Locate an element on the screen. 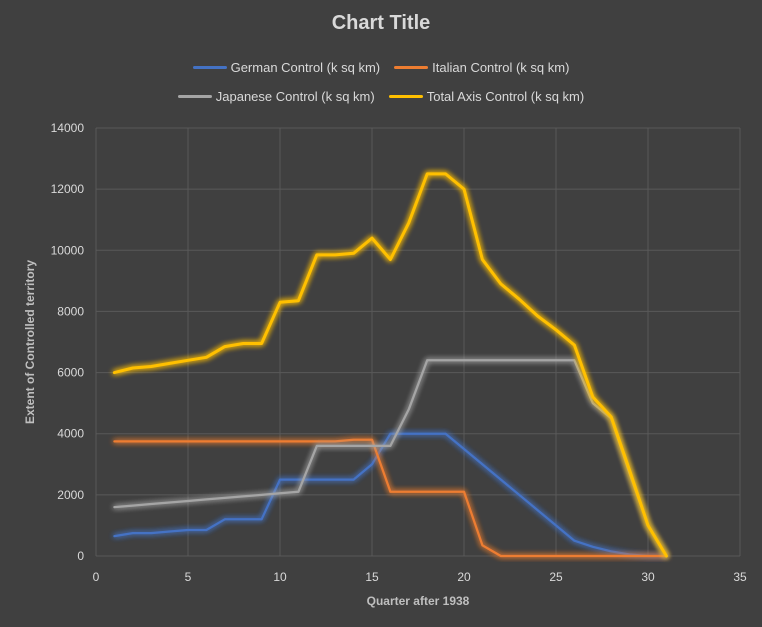  legend-swatch-total-axis is located at coordinates (405, 96).